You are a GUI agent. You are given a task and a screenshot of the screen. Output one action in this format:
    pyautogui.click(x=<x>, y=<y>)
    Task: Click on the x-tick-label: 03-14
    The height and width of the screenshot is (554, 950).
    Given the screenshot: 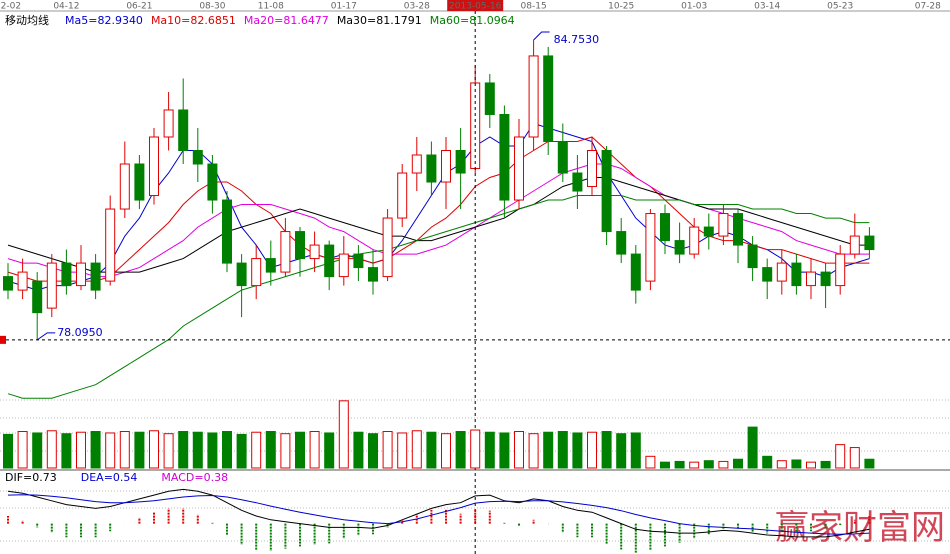 What is the action you would take?
    pyautogui.click(x=767, y=7)
    